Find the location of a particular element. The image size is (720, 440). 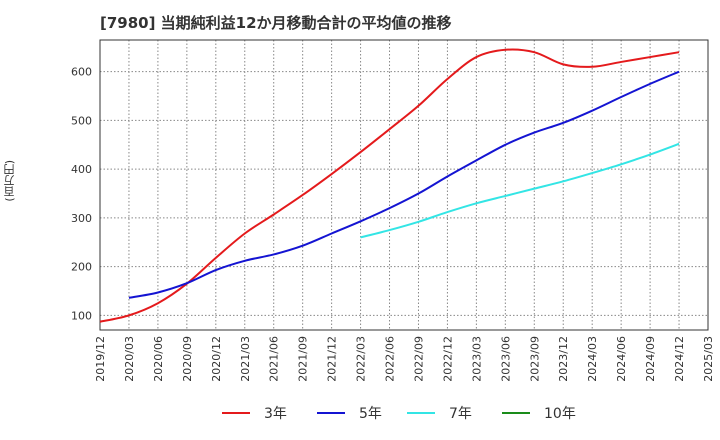

x-tick-label: 2023/12 is located at coordinates (563, 359).